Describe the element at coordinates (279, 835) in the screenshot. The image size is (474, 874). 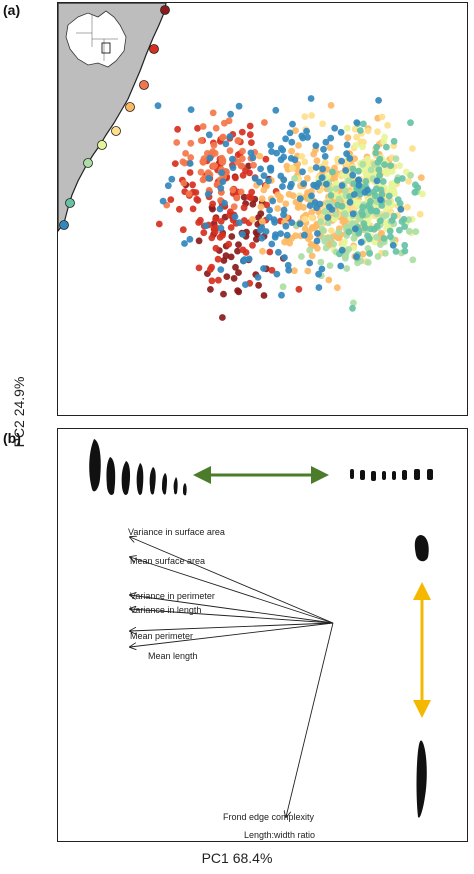
I see `loading-vector-label: Length:width ratio` at that location.